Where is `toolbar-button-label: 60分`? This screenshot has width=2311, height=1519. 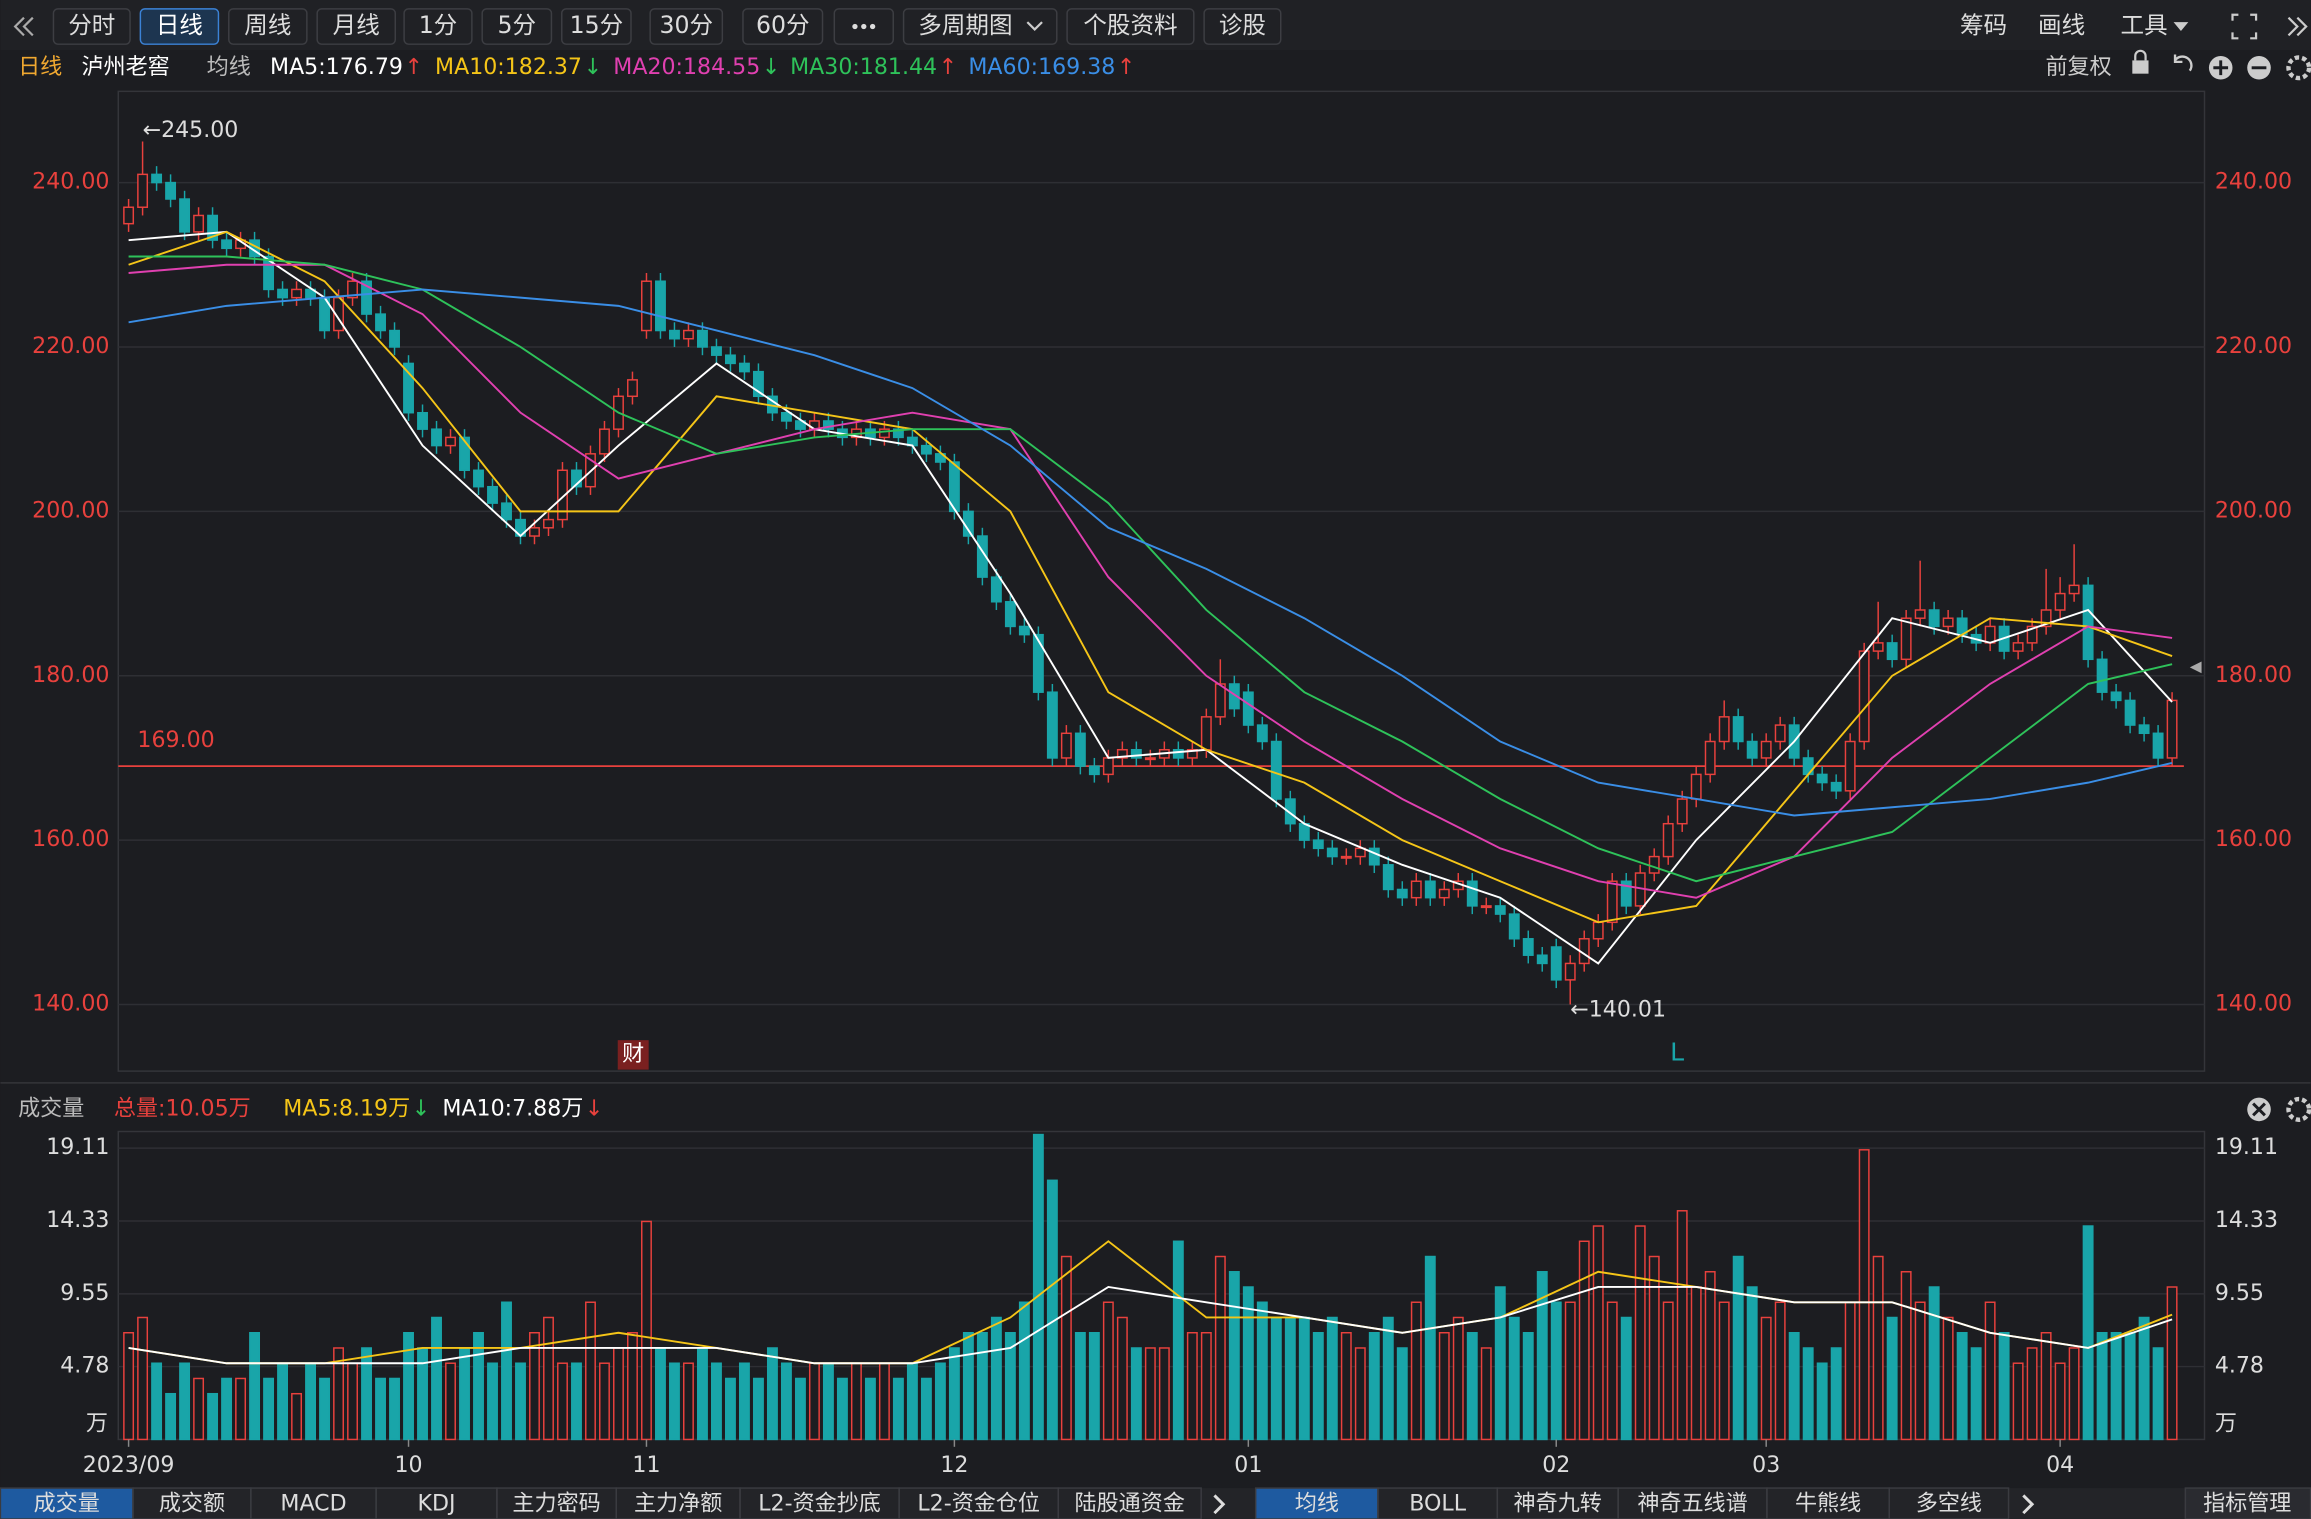 toolbar-button-label: 60分 is located at coordinates (783, 25).